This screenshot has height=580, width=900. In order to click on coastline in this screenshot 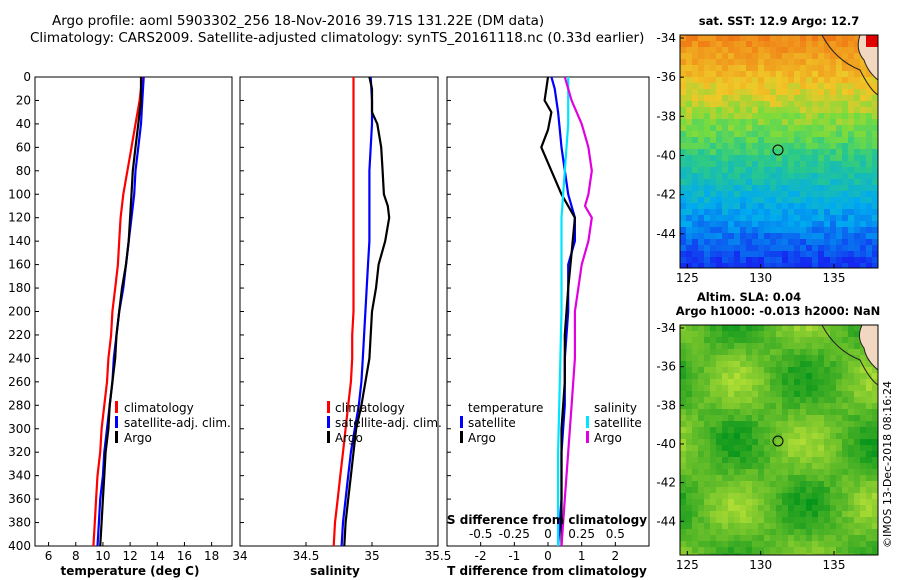, I will do `click(850, 355)`.